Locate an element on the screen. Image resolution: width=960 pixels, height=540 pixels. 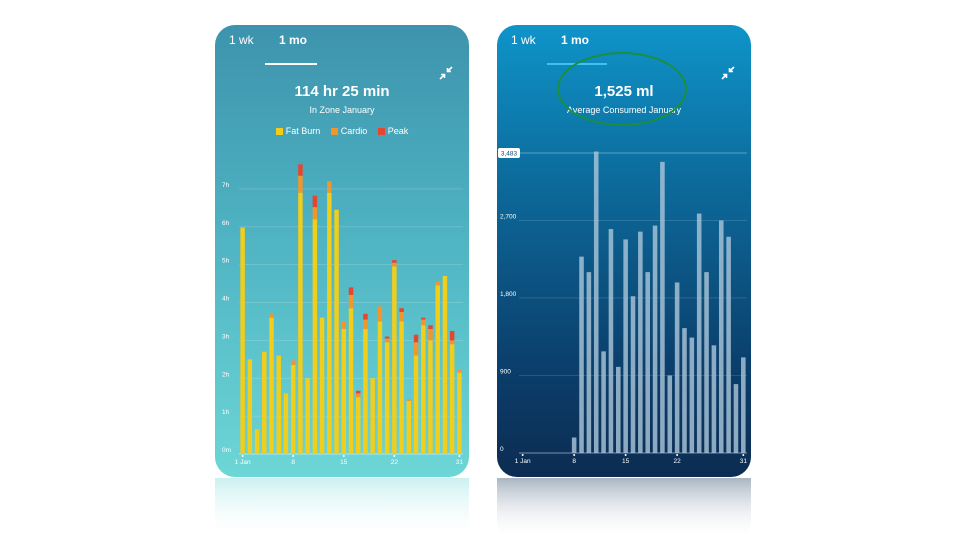
legend-label: Fat Burn is located at coordinates (303, 131).